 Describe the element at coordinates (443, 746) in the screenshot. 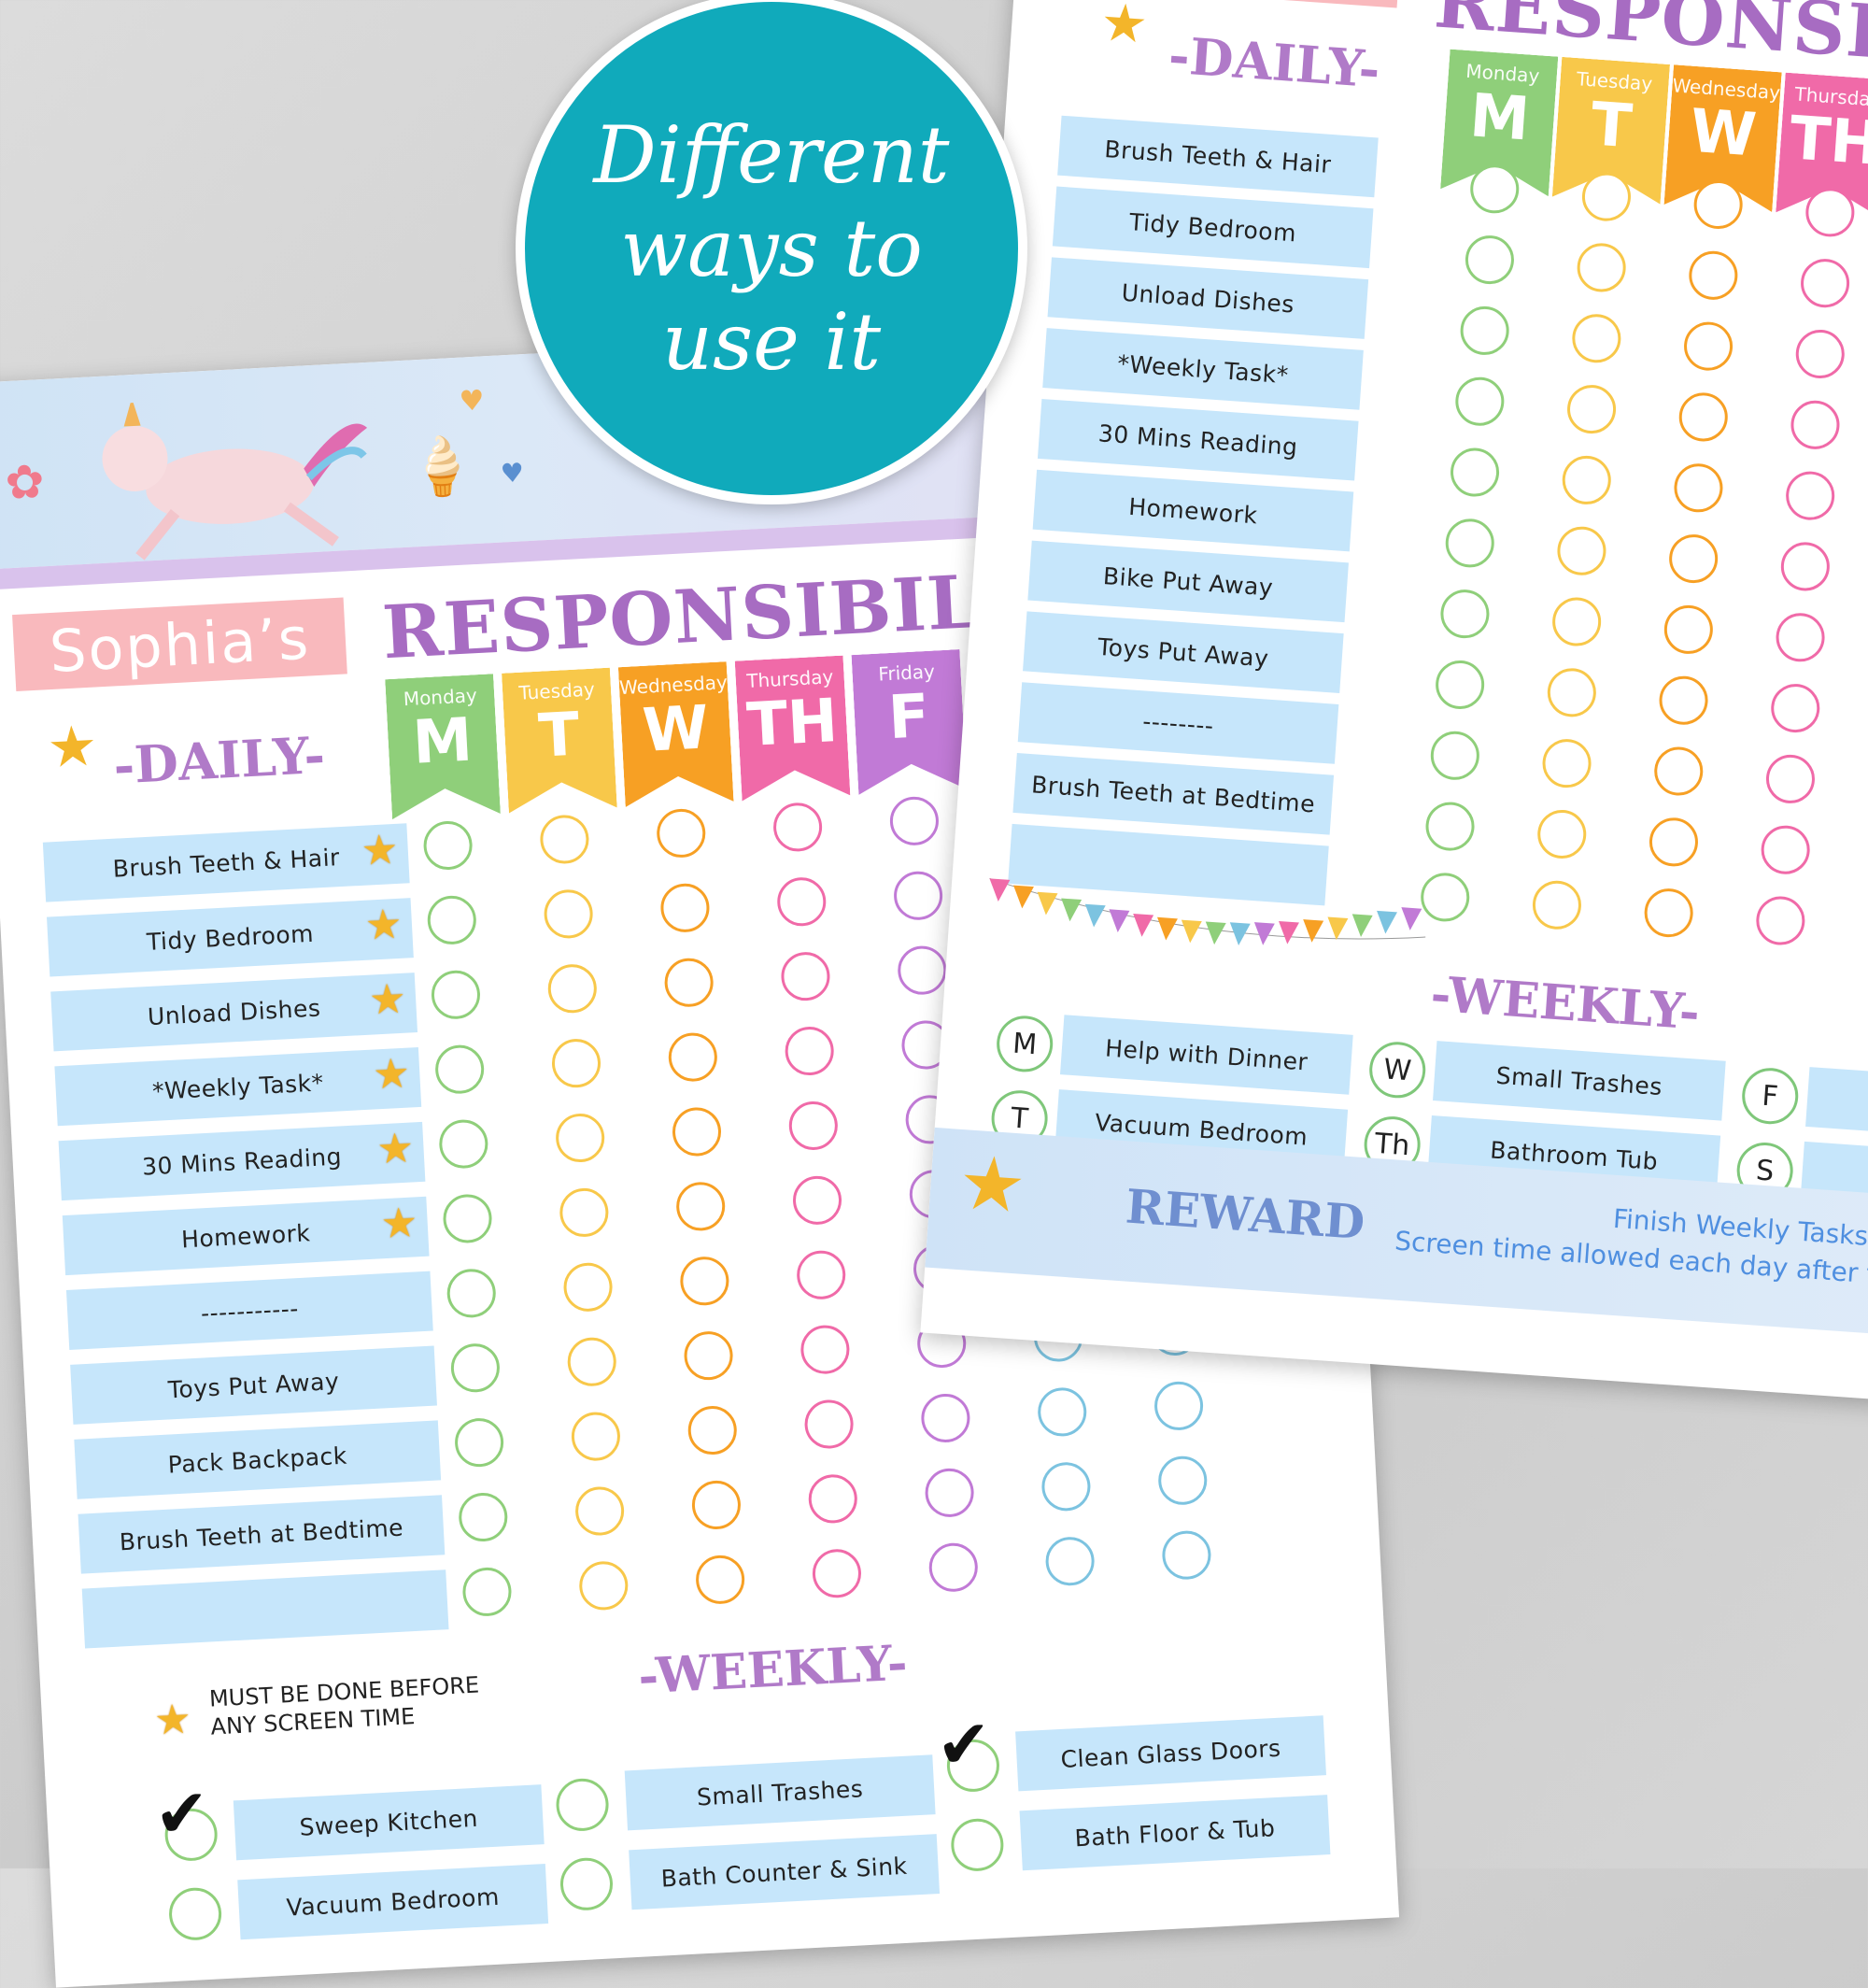

I see `day-flag-monday: Monday M` at that location.